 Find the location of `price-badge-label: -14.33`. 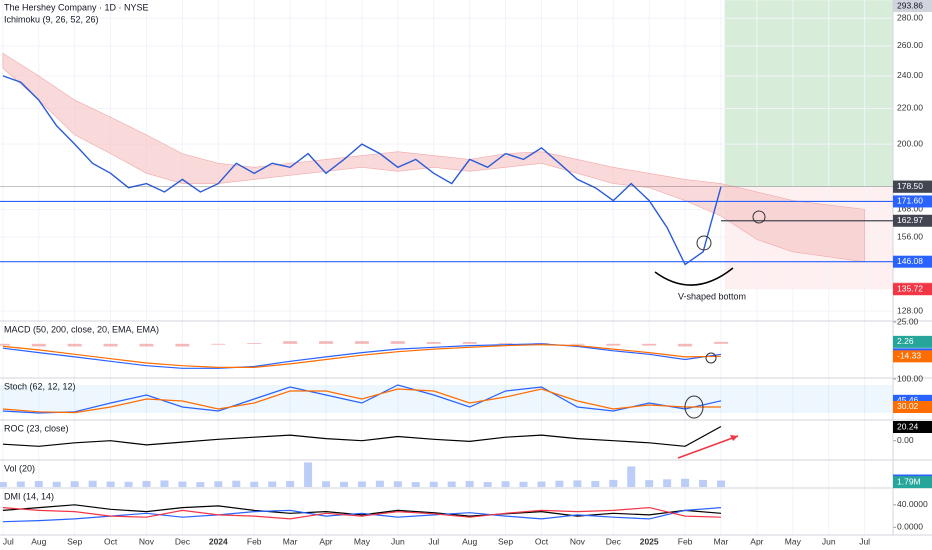

price-badge-label: -14.33 is located at coordinates (909, 356).